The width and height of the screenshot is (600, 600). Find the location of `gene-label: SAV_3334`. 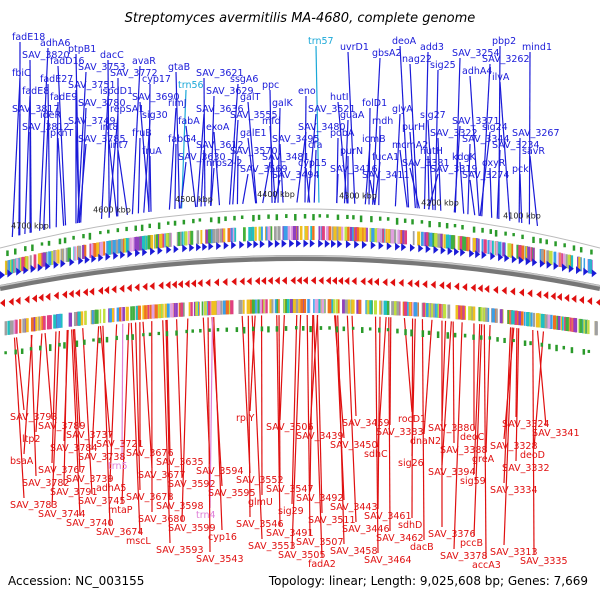

gene-label: SAV_3334 is located at coordinates (514, 490).